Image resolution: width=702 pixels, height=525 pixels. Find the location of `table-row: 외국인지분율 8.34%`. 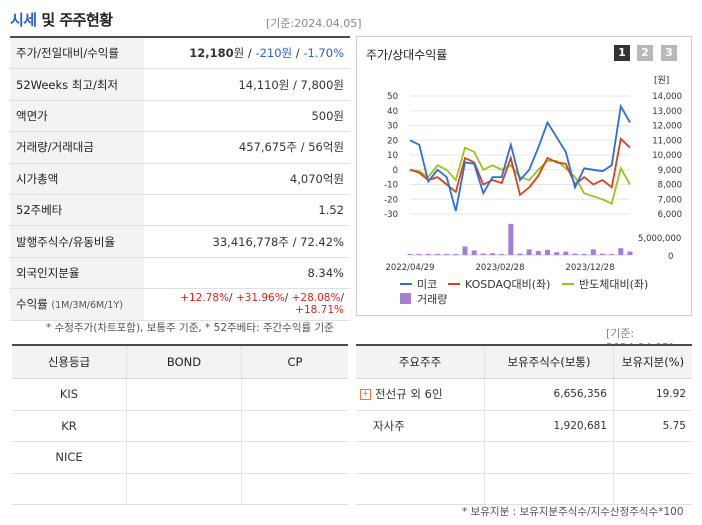

table-row: 외국인지분율 8.34% is located at coordinates (180, 273).